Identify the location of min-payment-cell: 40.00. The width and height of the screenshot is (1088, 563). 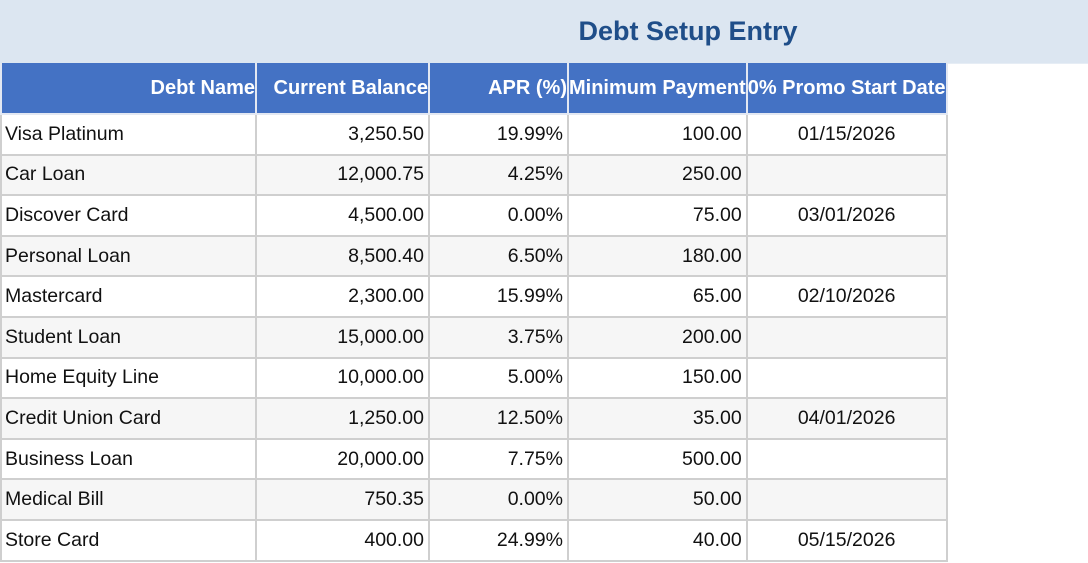
(657, 540).